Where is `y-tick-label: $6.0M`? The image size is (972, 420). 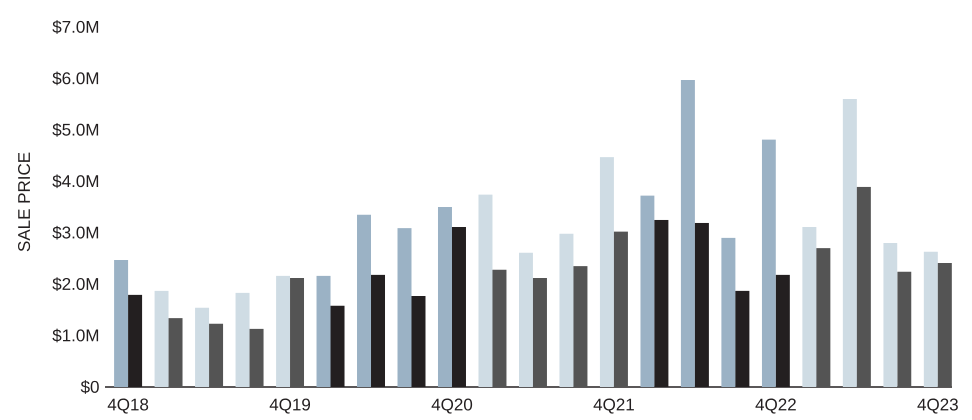
y-tick-label: $6.0M is located at coordinates (75, 79).